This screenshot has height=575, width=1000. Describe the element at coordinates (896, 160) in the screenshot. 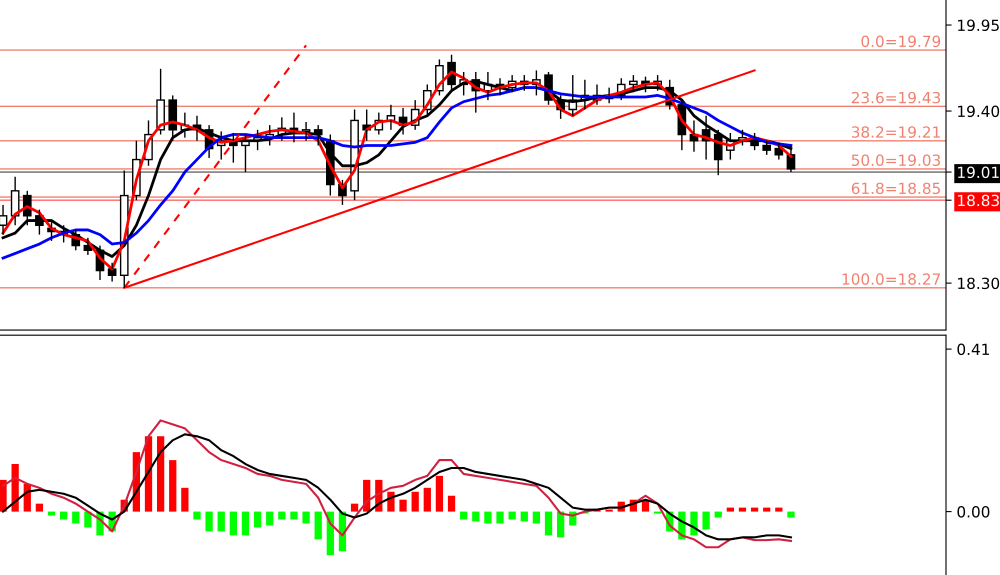

I see `ref-line-label: 50.0=19.03` at that location.